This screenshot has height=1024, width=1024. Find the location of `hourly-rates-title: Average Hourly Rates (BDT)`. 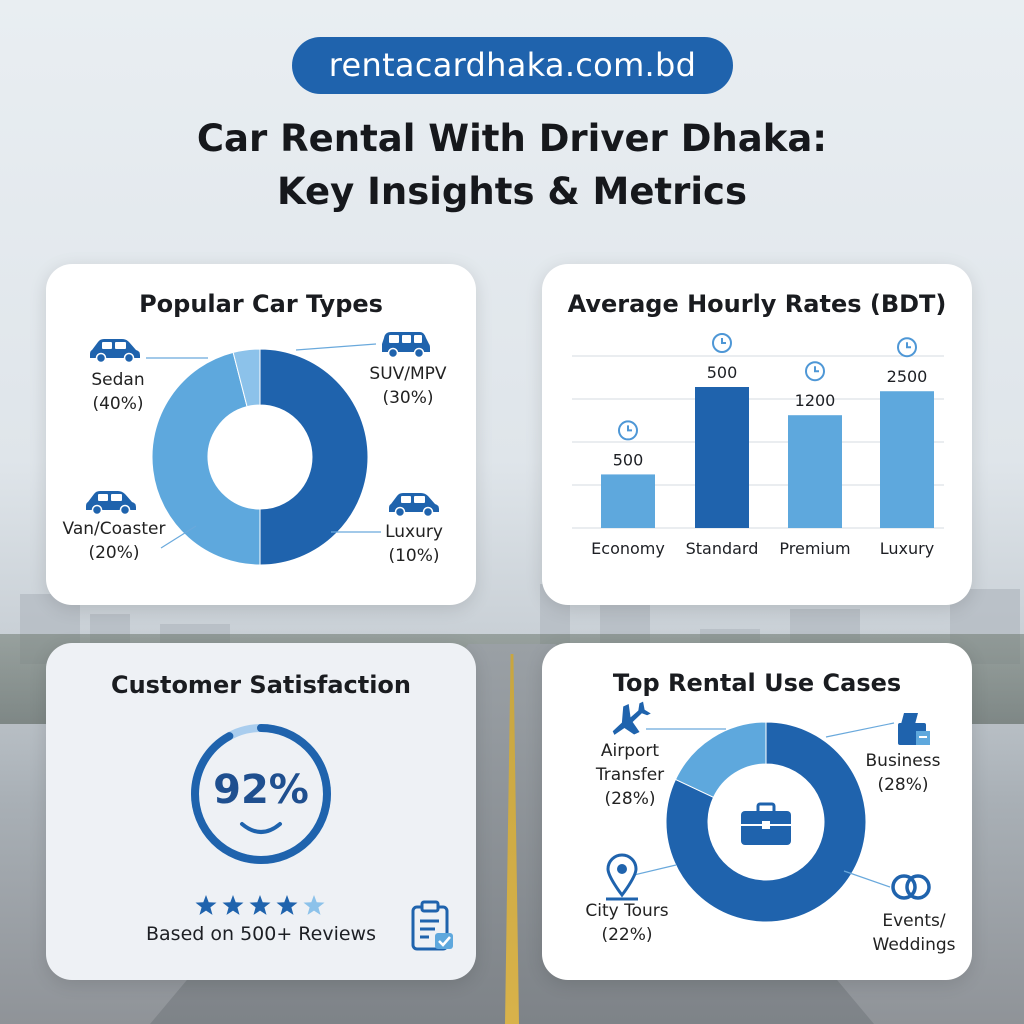

hourly-rates-title: Average Hourly Rates (BDT) is located at coordinates (757, 304).